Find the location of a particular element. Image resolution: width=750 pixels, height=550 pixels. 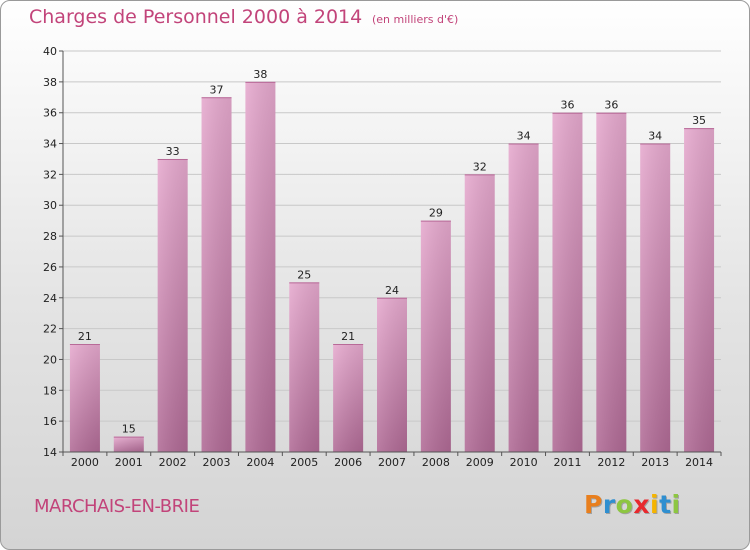

data-label: 32 is located at coordinates (480, 166).